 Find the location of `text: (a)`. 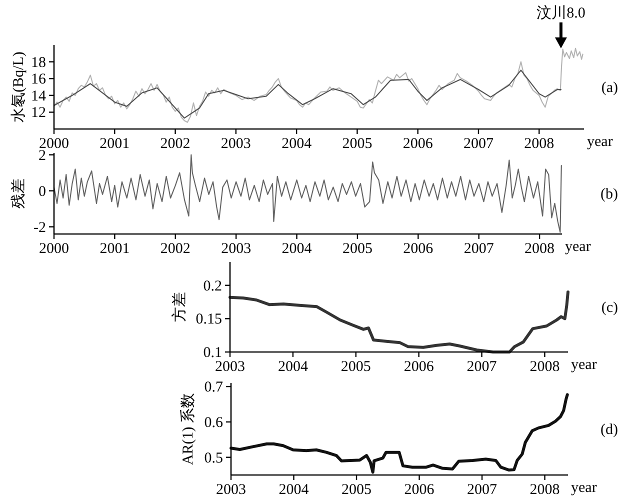

text: (a) is located at coordinates (609, 88).